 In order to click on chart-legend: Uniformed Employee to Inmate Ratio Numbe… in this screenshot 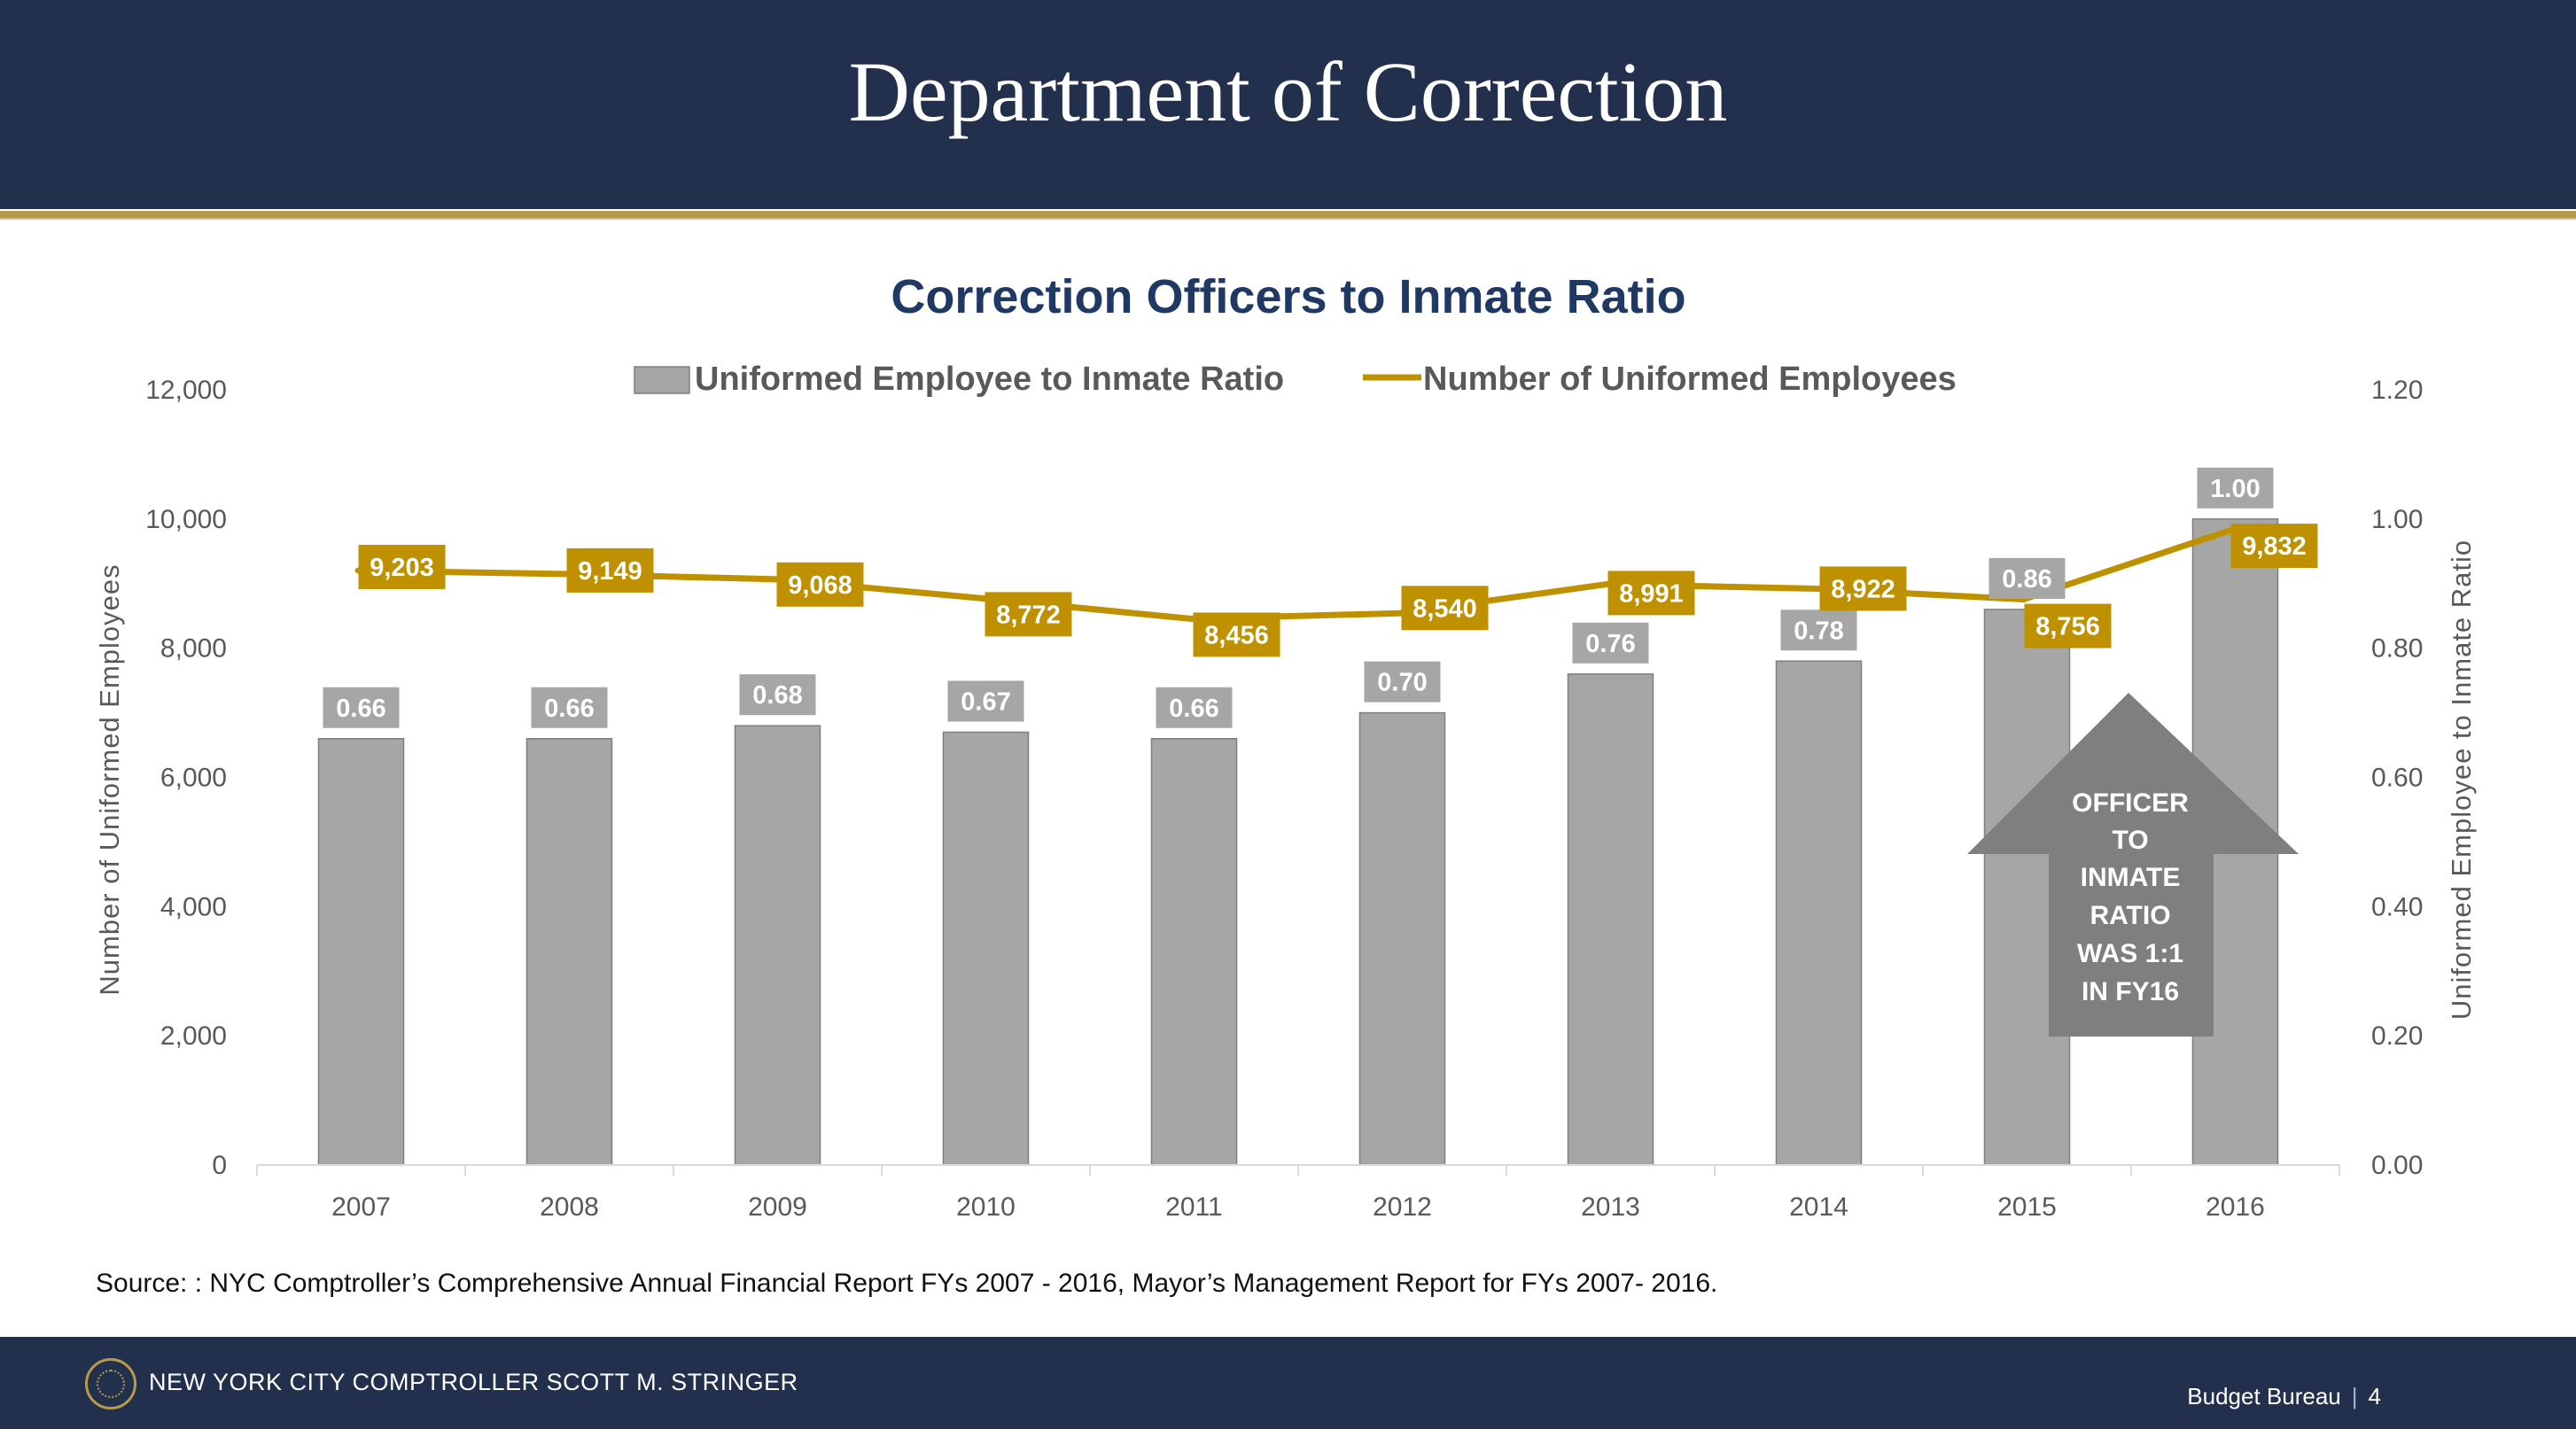, I will do `click(1296, 379)`.